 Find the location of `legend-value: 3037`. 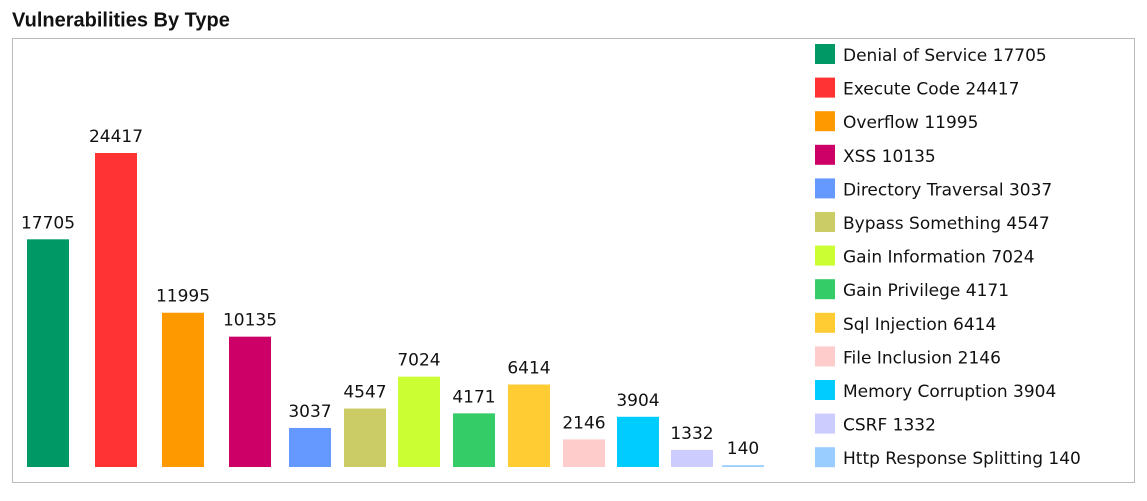

legend-value: 3037 is located at coordinates (1030, 190).